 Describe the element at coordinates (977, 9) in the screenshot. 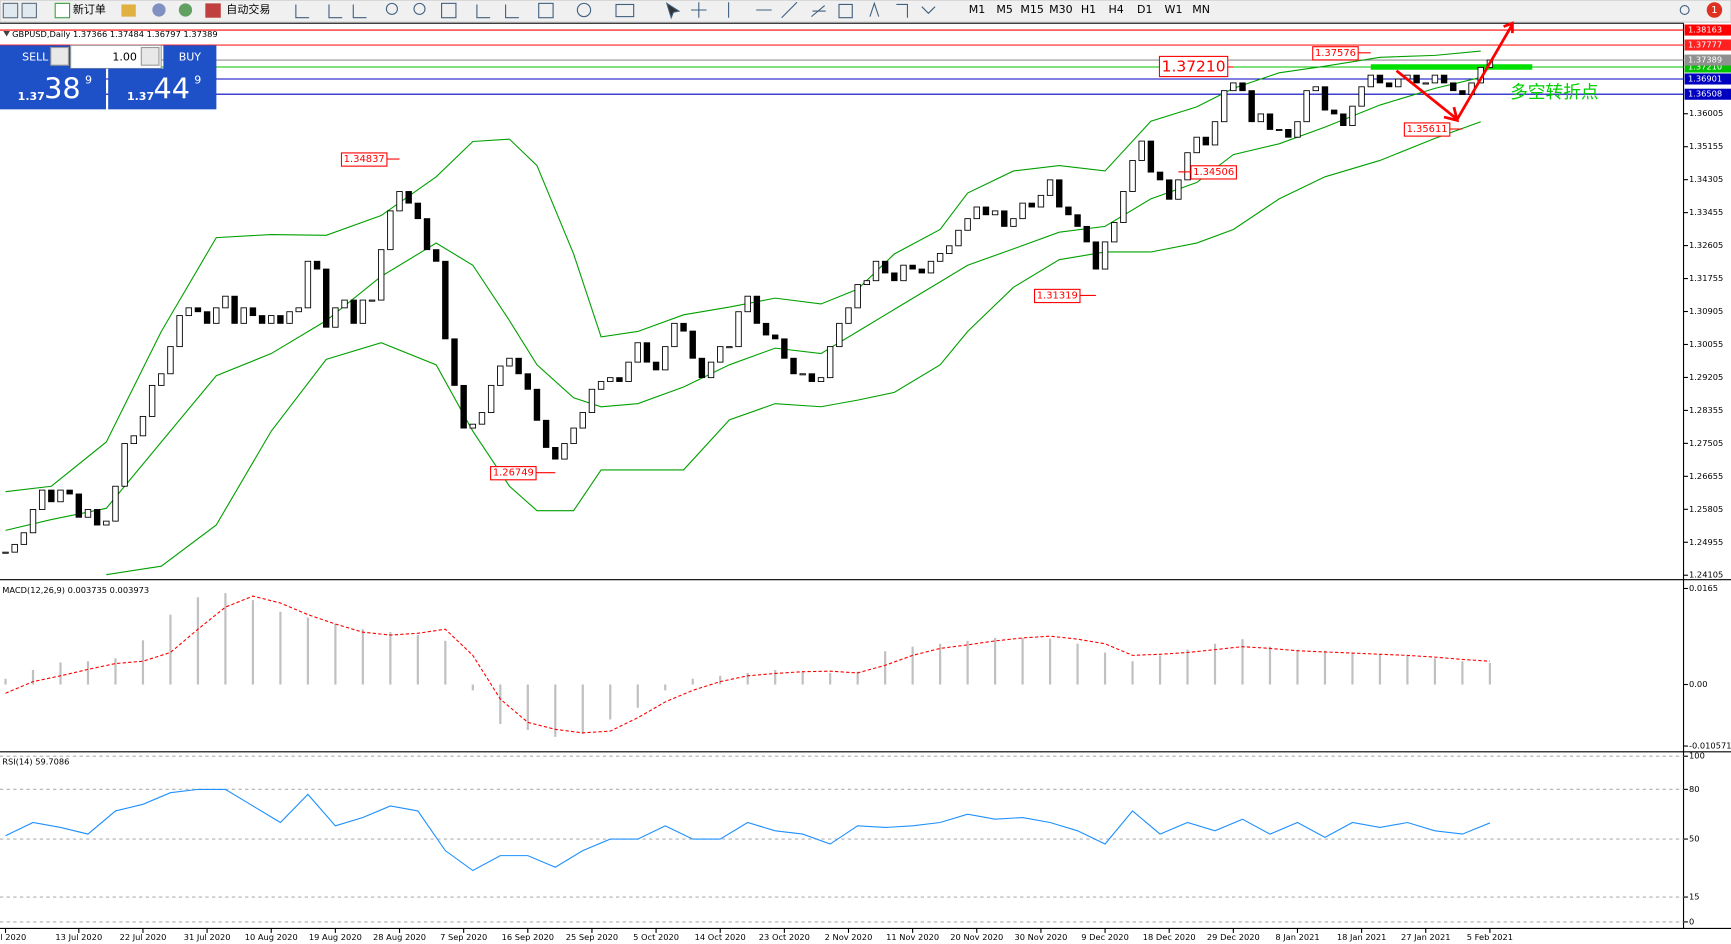

I see `timeframe: M1` at that location.